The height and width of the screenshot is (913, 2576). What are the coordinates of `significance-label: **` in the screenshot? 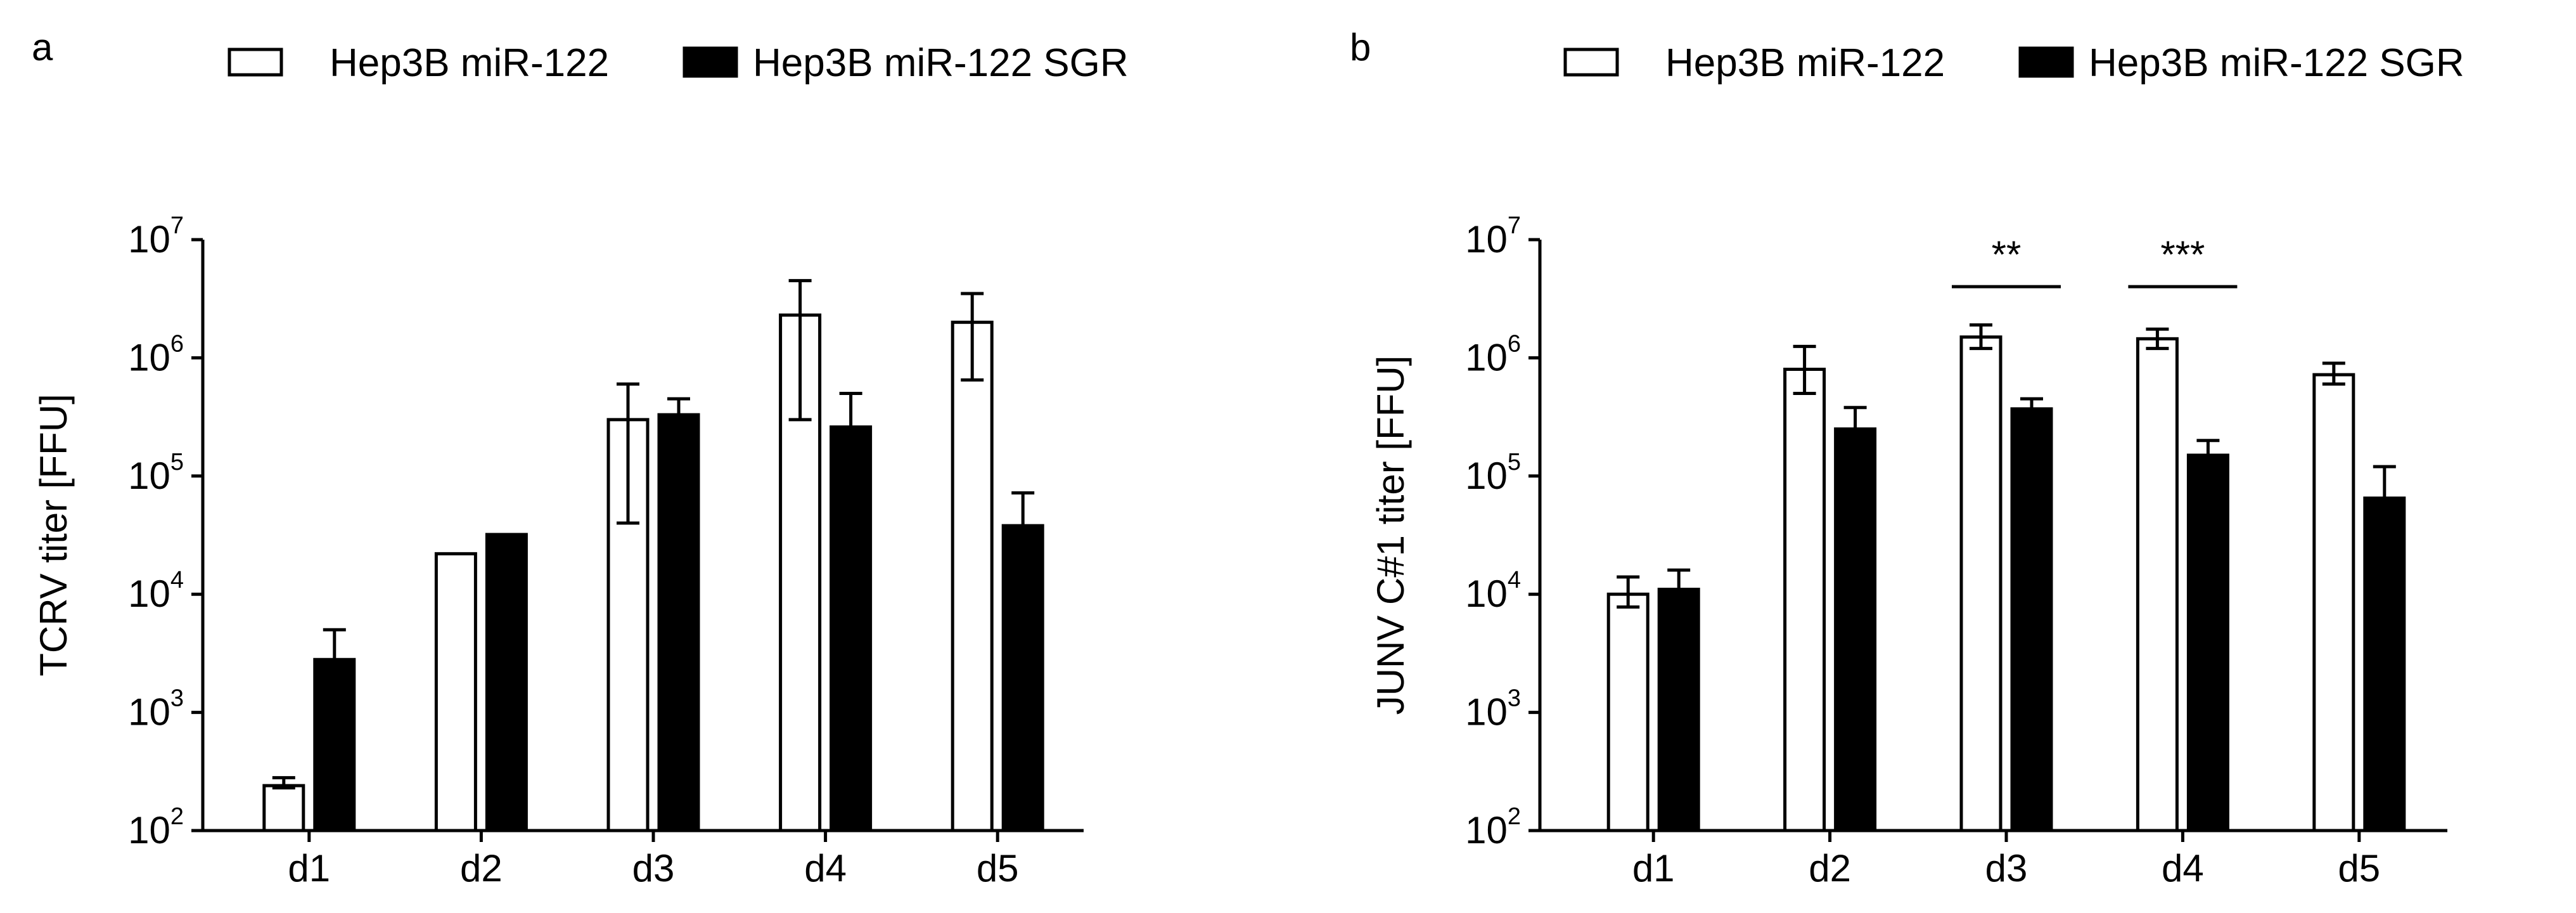 It's located at (2007, 254).